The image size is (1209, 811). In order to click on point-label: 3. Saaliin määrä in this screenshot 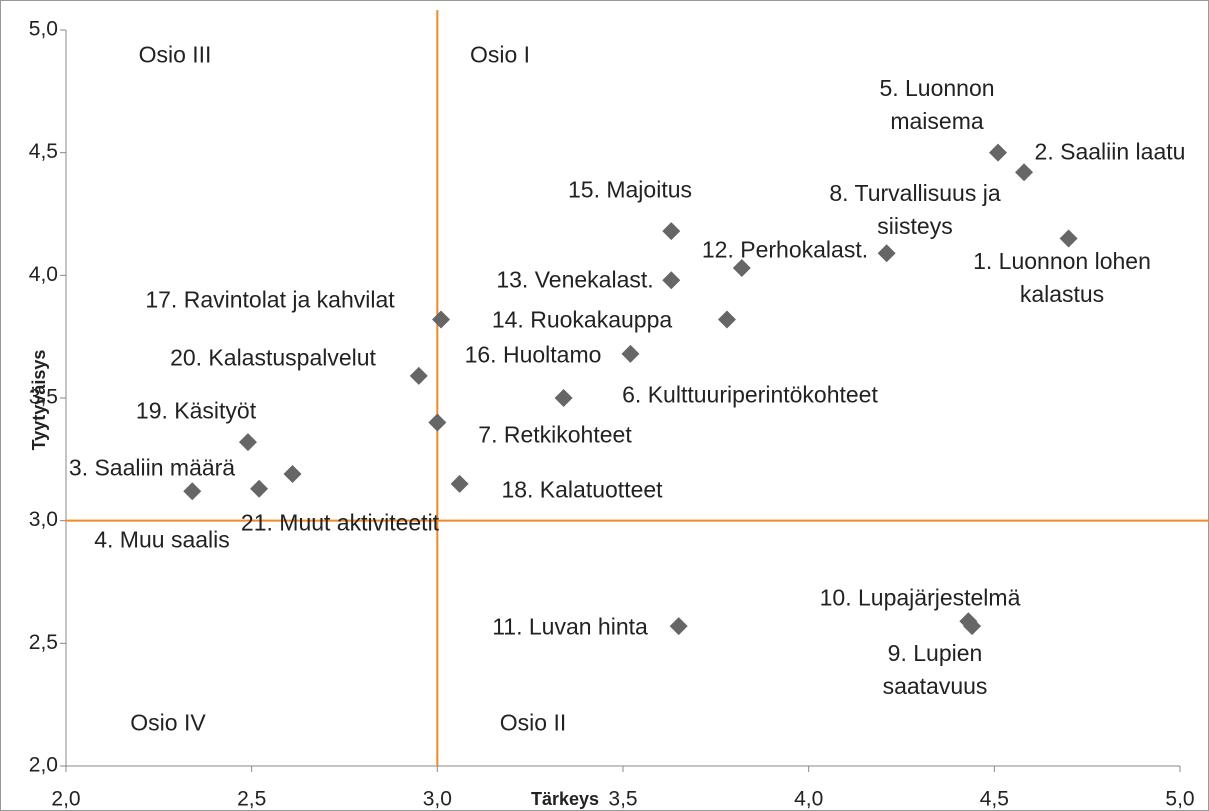, I will do `click(152, 467)`.